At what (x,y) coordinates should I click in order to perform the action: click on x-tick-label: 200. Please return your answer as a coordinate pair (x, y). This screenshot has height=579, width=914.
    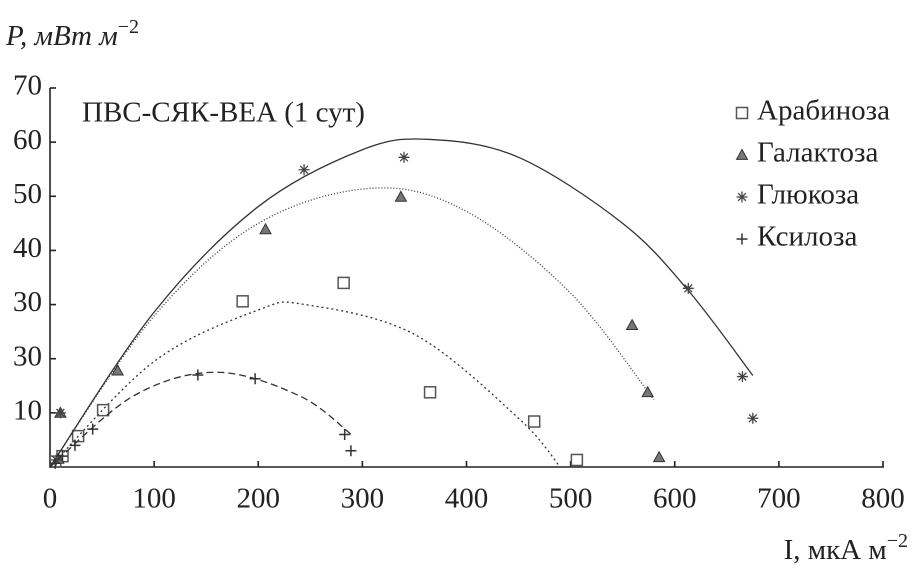
    Looking at the image, I should click on (259, 499).